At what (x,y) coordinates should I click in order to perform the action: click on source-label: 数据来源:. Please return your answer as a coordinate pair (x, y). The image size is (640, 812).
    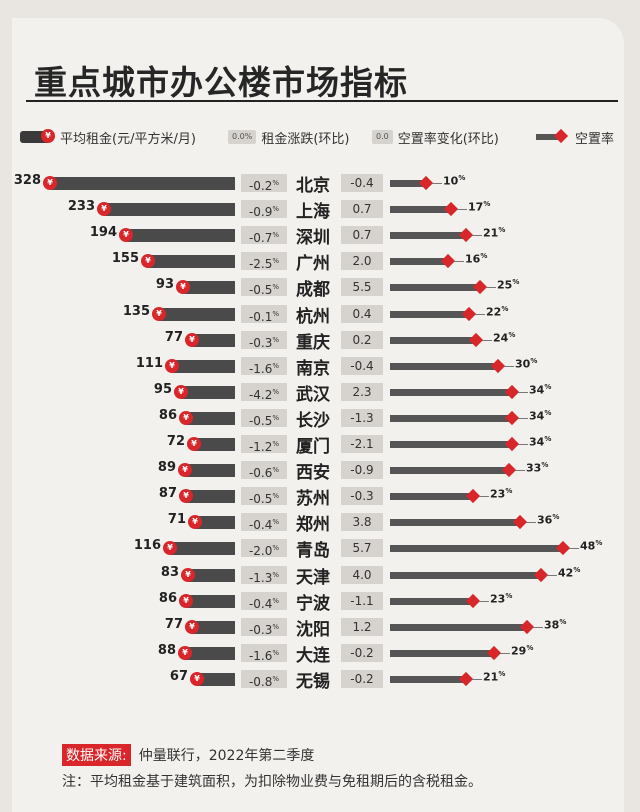
    Looking at the image, I should click on (96, 755).